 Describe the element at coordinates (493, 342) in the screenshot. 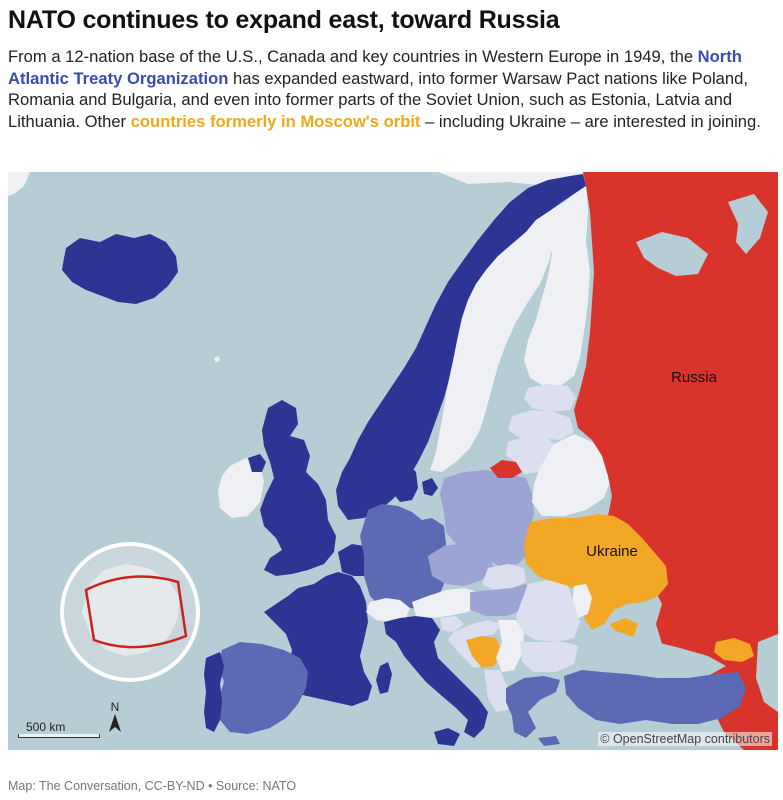

I see `sweden` at that location.